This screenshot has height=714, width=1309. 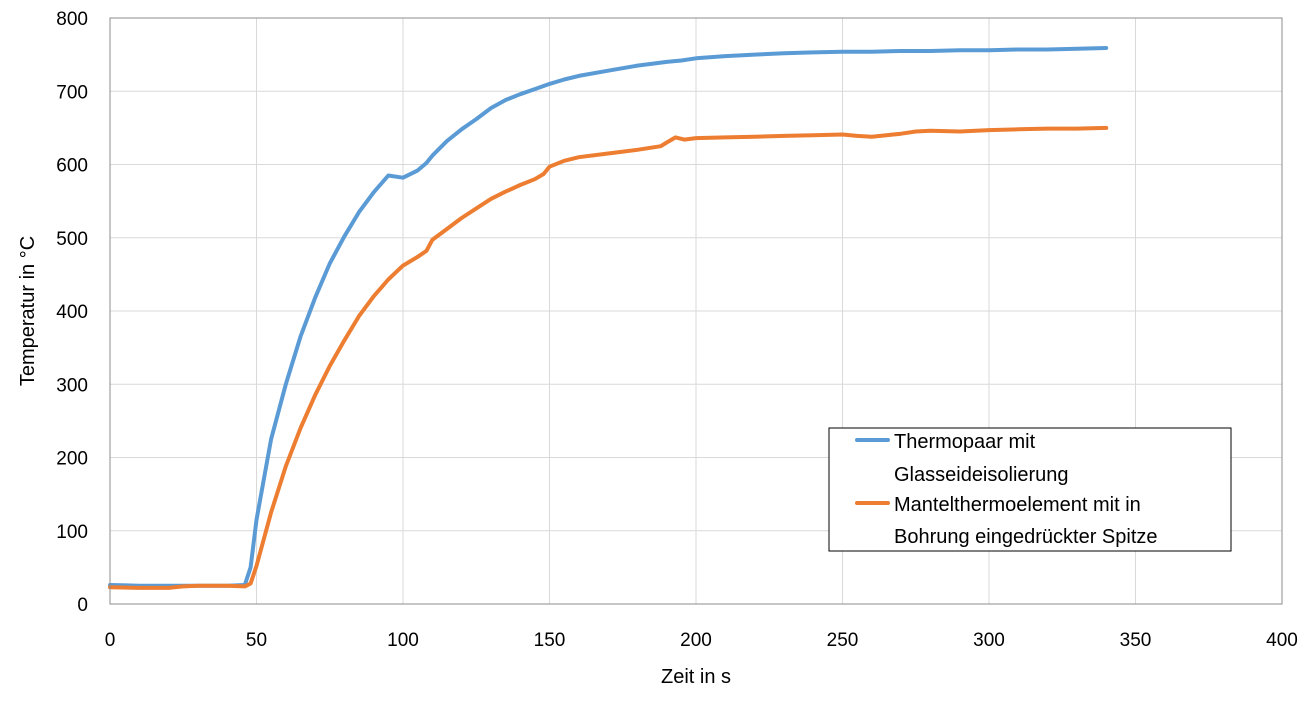 I want to click on x-tick-label: 300, so click(x=989, y=640).